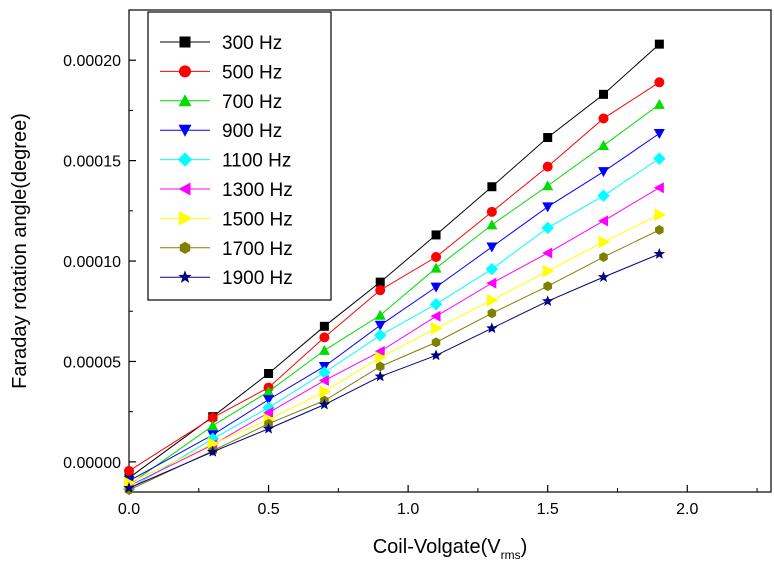  Describe the element at coordinates (437, 547) in the screenshot. I see `x-axis-label-main: Coil-Volgate(V` at that location.